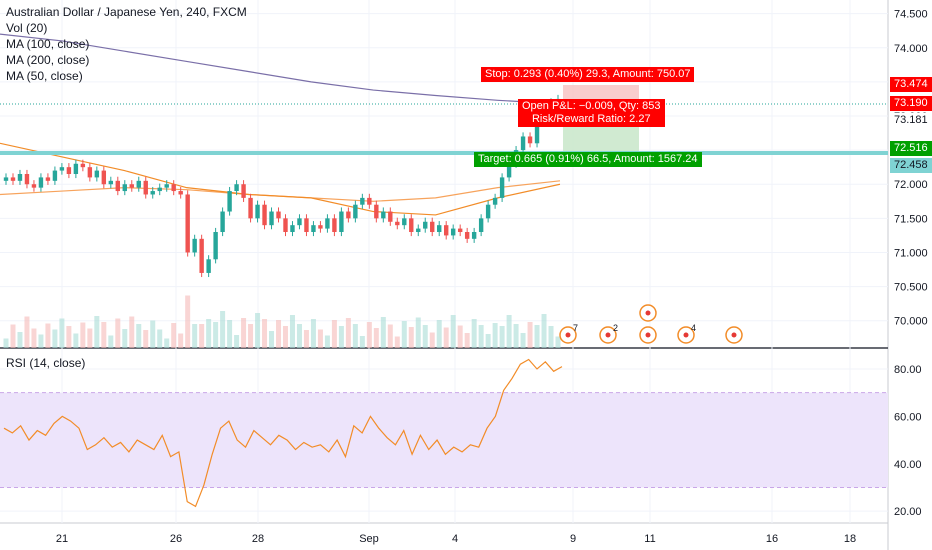 Image resolution: width=932 pixels, height=550 pixels. I want to click on indicator-ma100: MA (100, close), so click(48, 44).